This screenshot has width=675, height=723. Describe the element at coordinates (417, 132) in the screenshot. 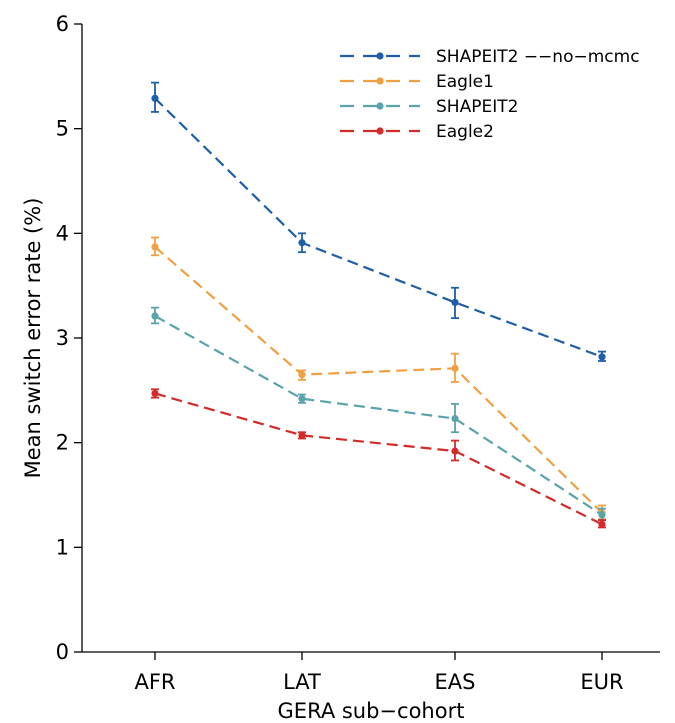

I see `legend-item: Eagle2` at that location.